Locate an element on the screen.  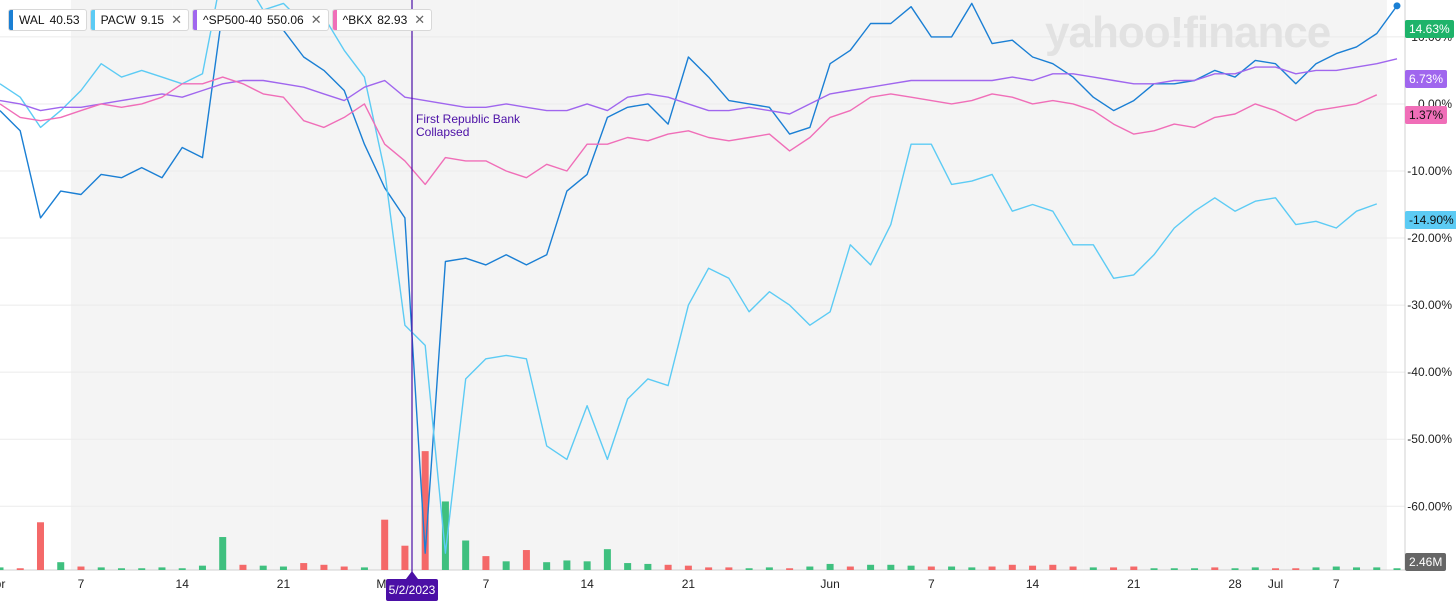
annotation-line-1: First Republic Bank is located at coordinates (468, 119).